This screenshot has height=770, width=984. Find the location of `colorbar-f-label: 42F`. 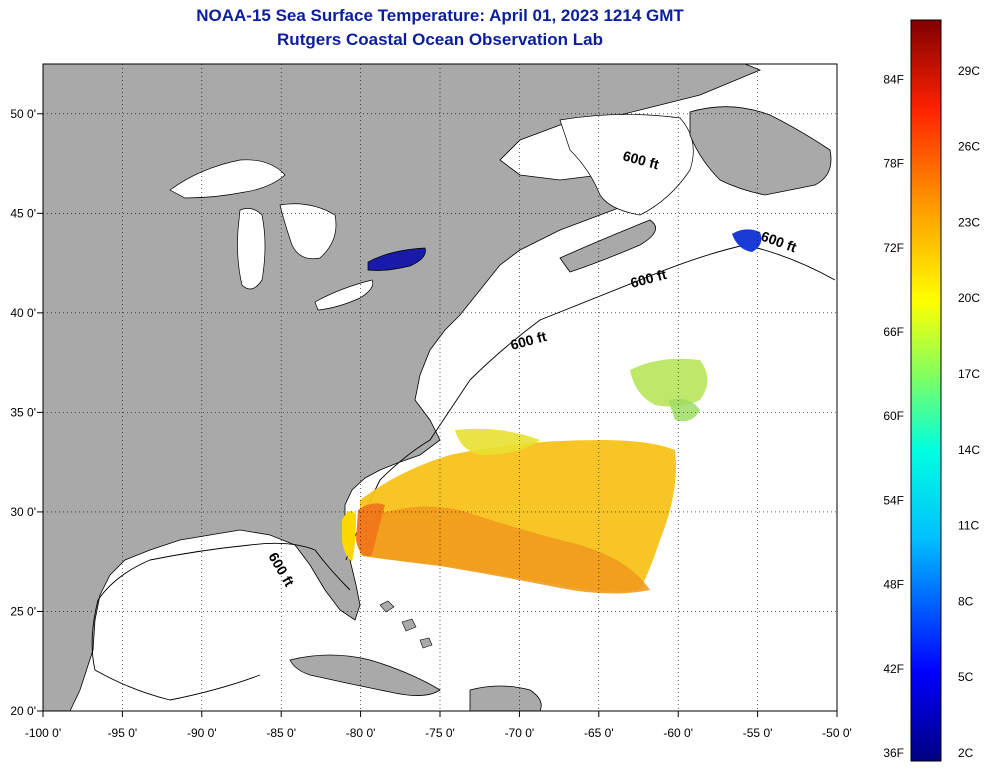

colorbar-f-label: 42F is located at coordinates (893, 669).